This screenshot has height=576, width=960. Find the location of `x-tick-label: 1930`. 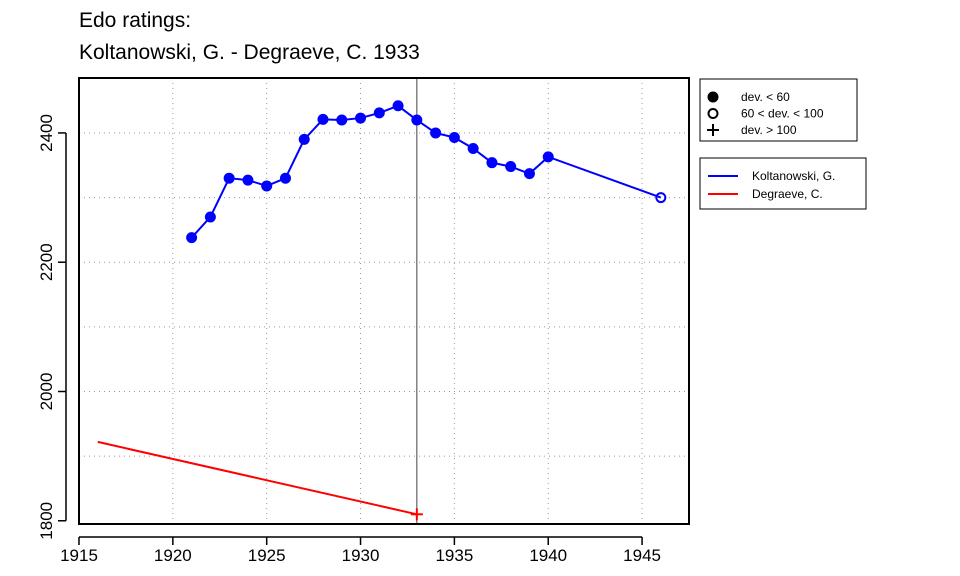

x-tick-label: 1930 is located at coordinates (361, 555).